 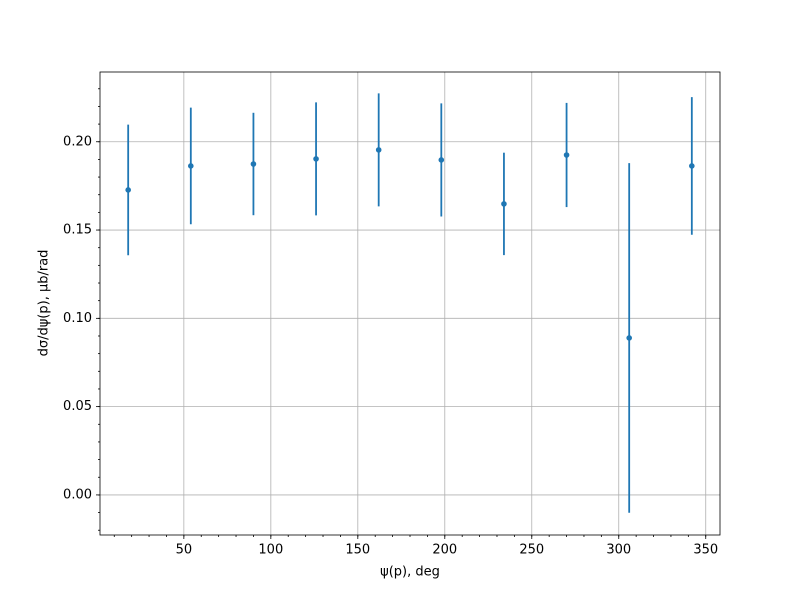 I want to click on x-tick-label: 100, so click(x=270, y=550).